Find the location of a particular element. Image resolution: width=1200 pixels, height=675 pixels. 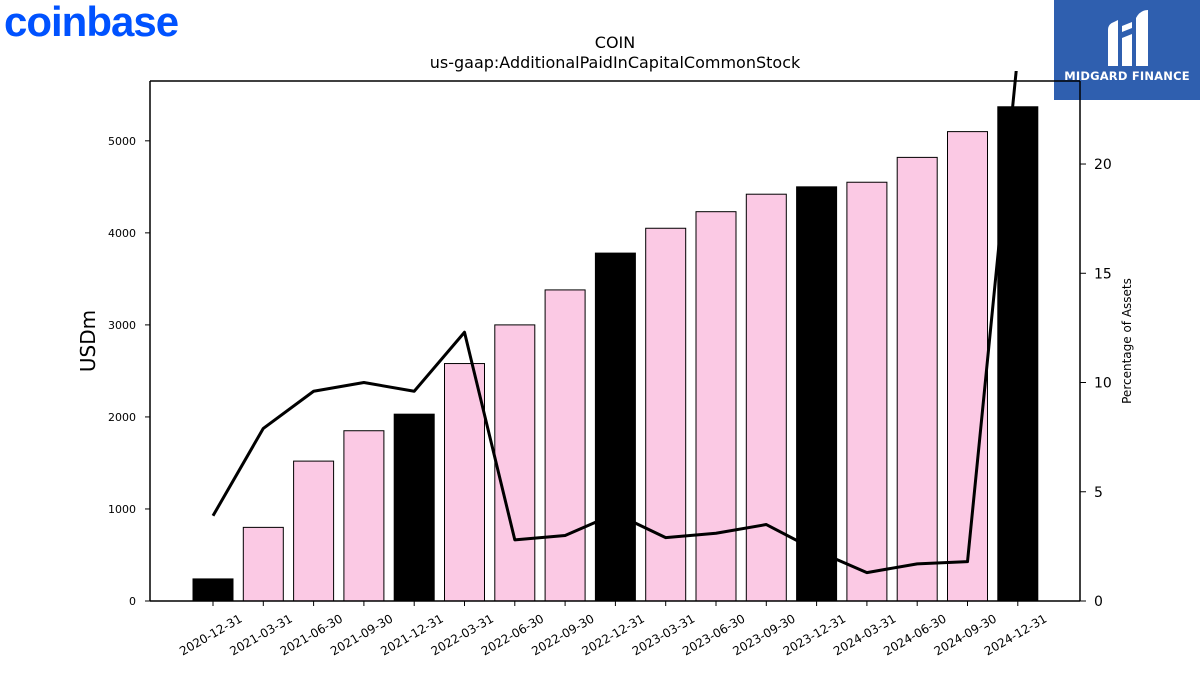

y-tick-label: 0 is located at coordinates (132, 601).